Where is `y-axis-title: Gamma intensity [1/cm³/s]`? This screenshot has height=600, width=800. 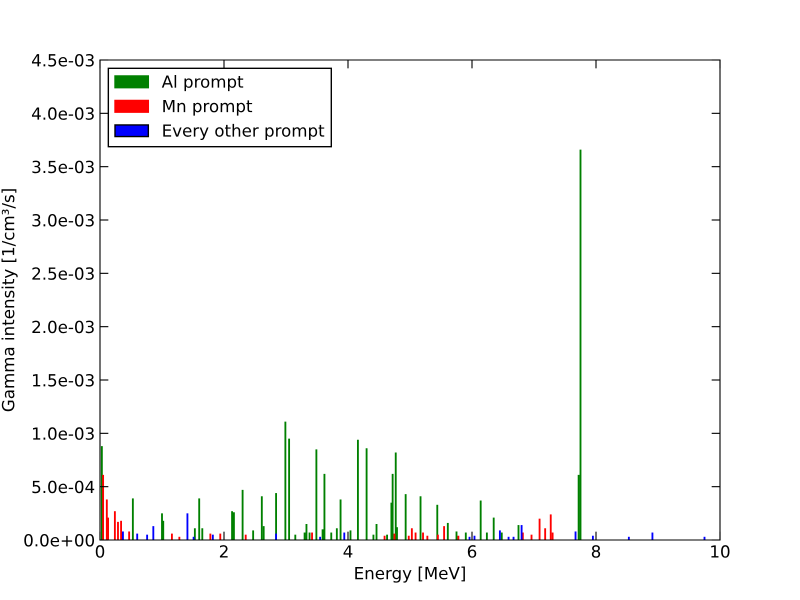 y-axis-title: Gamma intensity [1/cm³/s] is located at coordinates (10, 300).